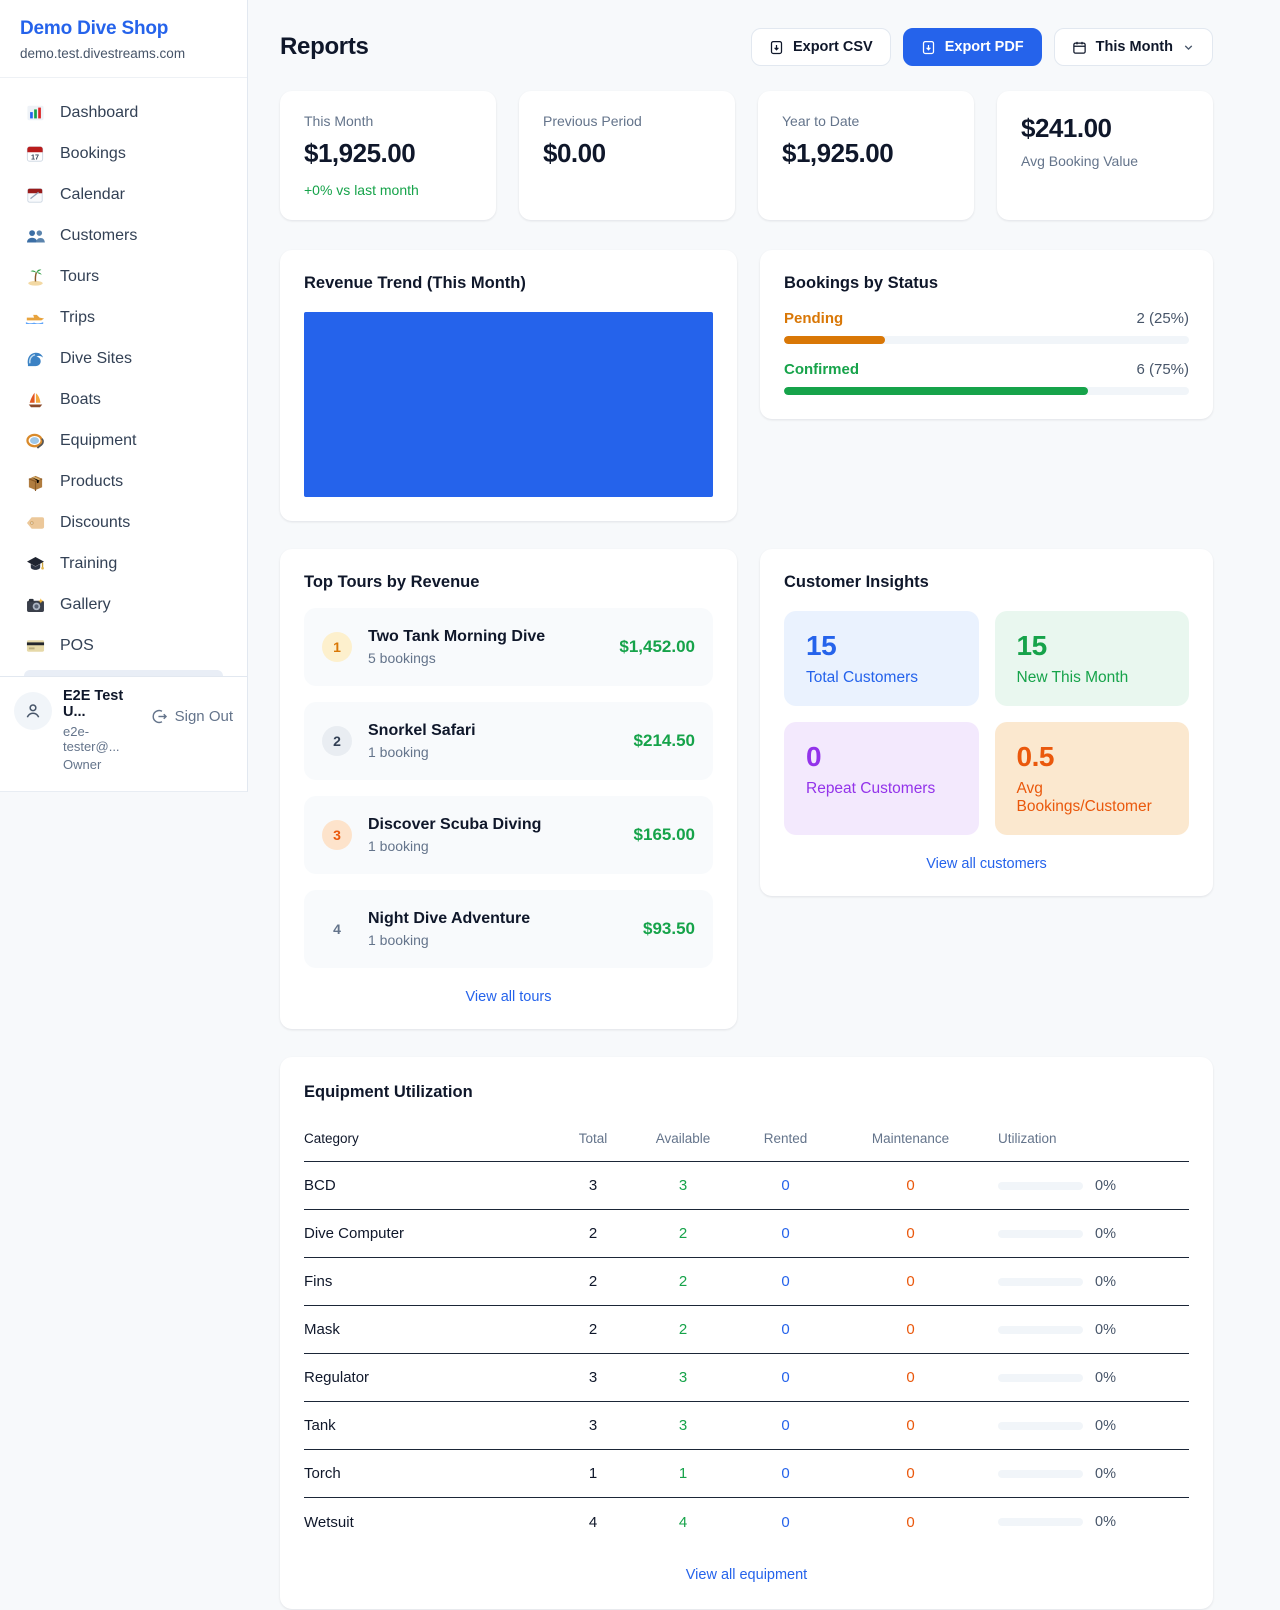 This screenshot has height=1610, width=1280. Describe the element at coordinates (123, 646) in the screenshot. I see `sidebar-item-pos: POS` at that location.